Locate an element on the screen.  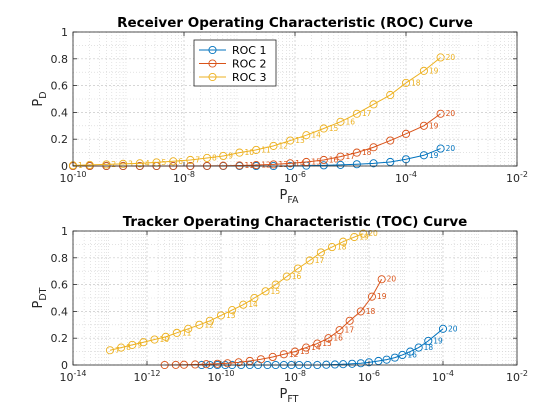
legend-entry: ROC 3 is located at coordinates (232, 77).